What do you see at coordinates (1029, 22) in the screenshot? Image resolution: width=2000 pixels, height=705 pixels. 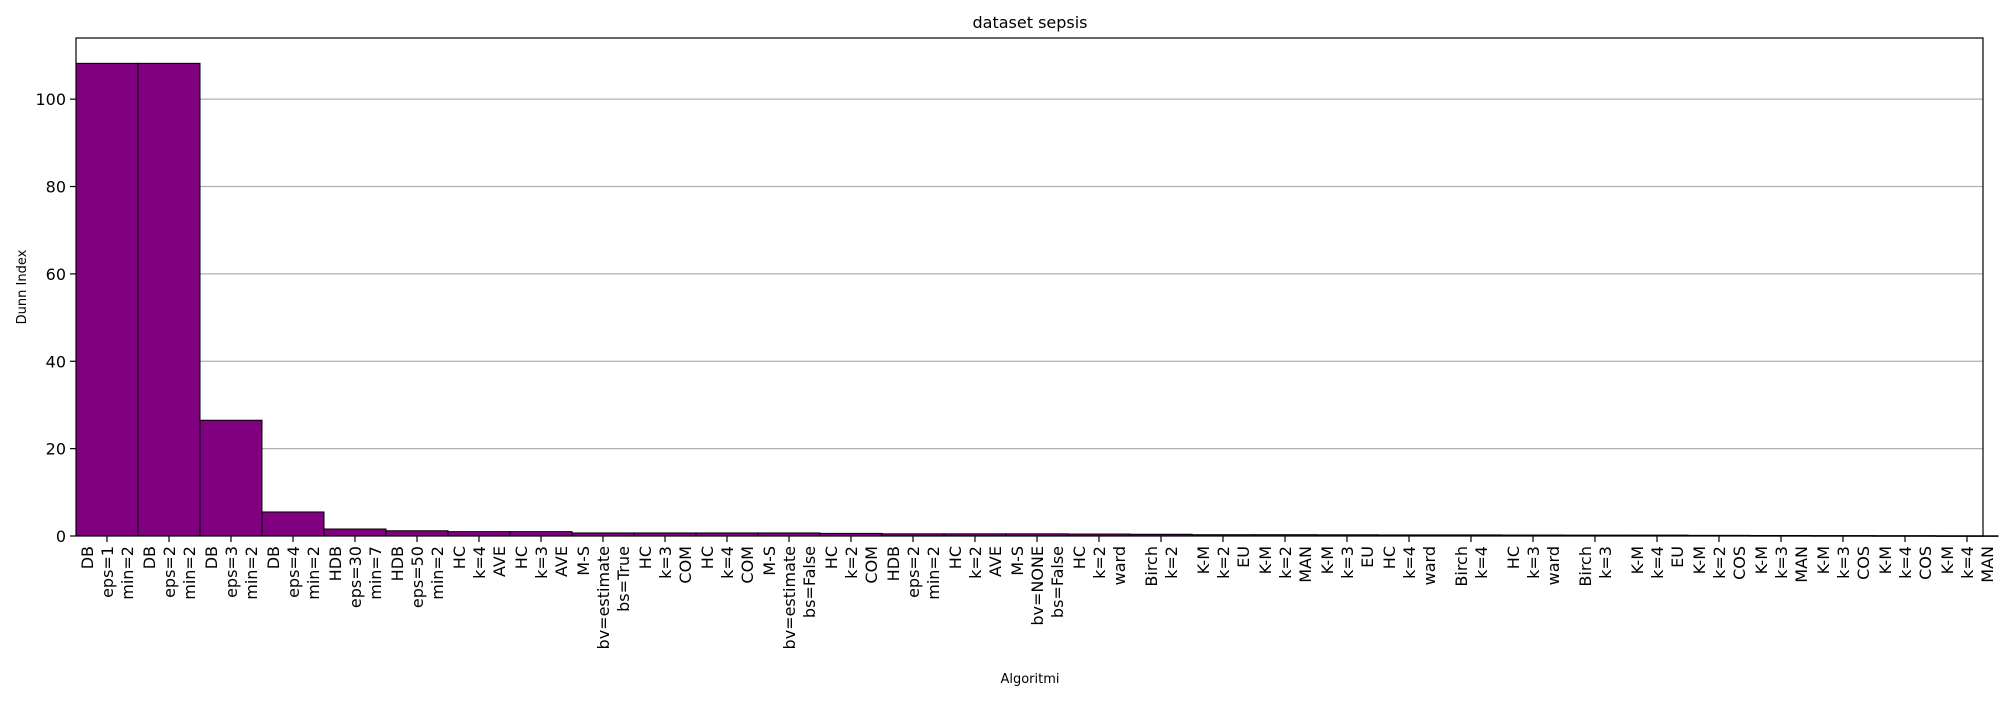 I see `chart-title: dataset sepsis` at bounding box center [1029, 22].